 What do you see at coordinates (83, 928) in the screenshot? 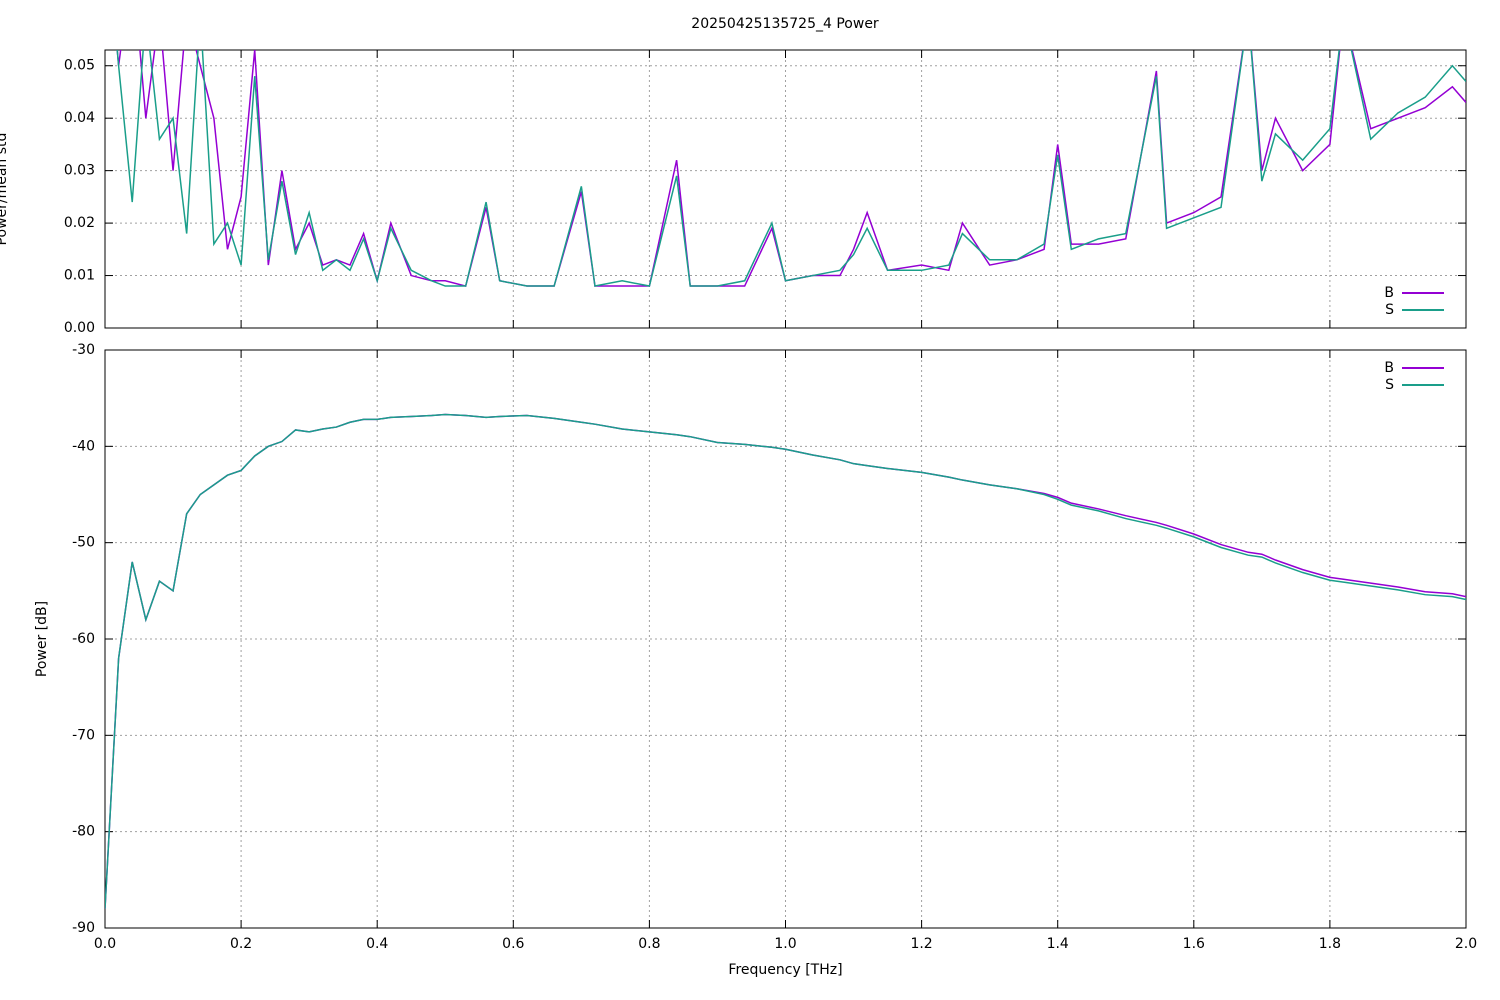
I see `y-tick-label: -90` at bounding box center [83, 928].